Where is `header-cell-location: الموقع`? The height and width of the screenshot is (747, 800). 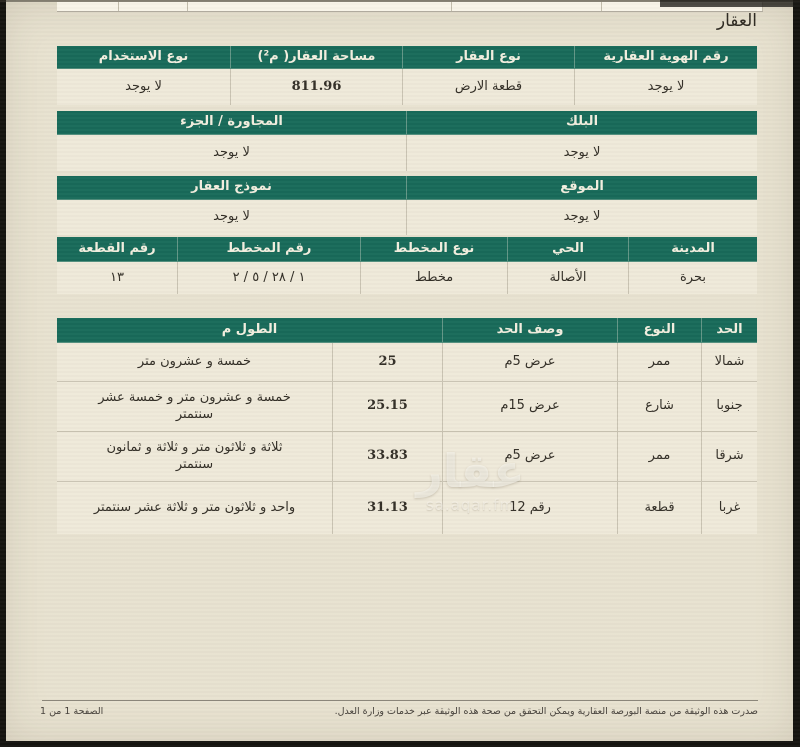
header-cell-location: الموقع is located at coordinates (582, 187).